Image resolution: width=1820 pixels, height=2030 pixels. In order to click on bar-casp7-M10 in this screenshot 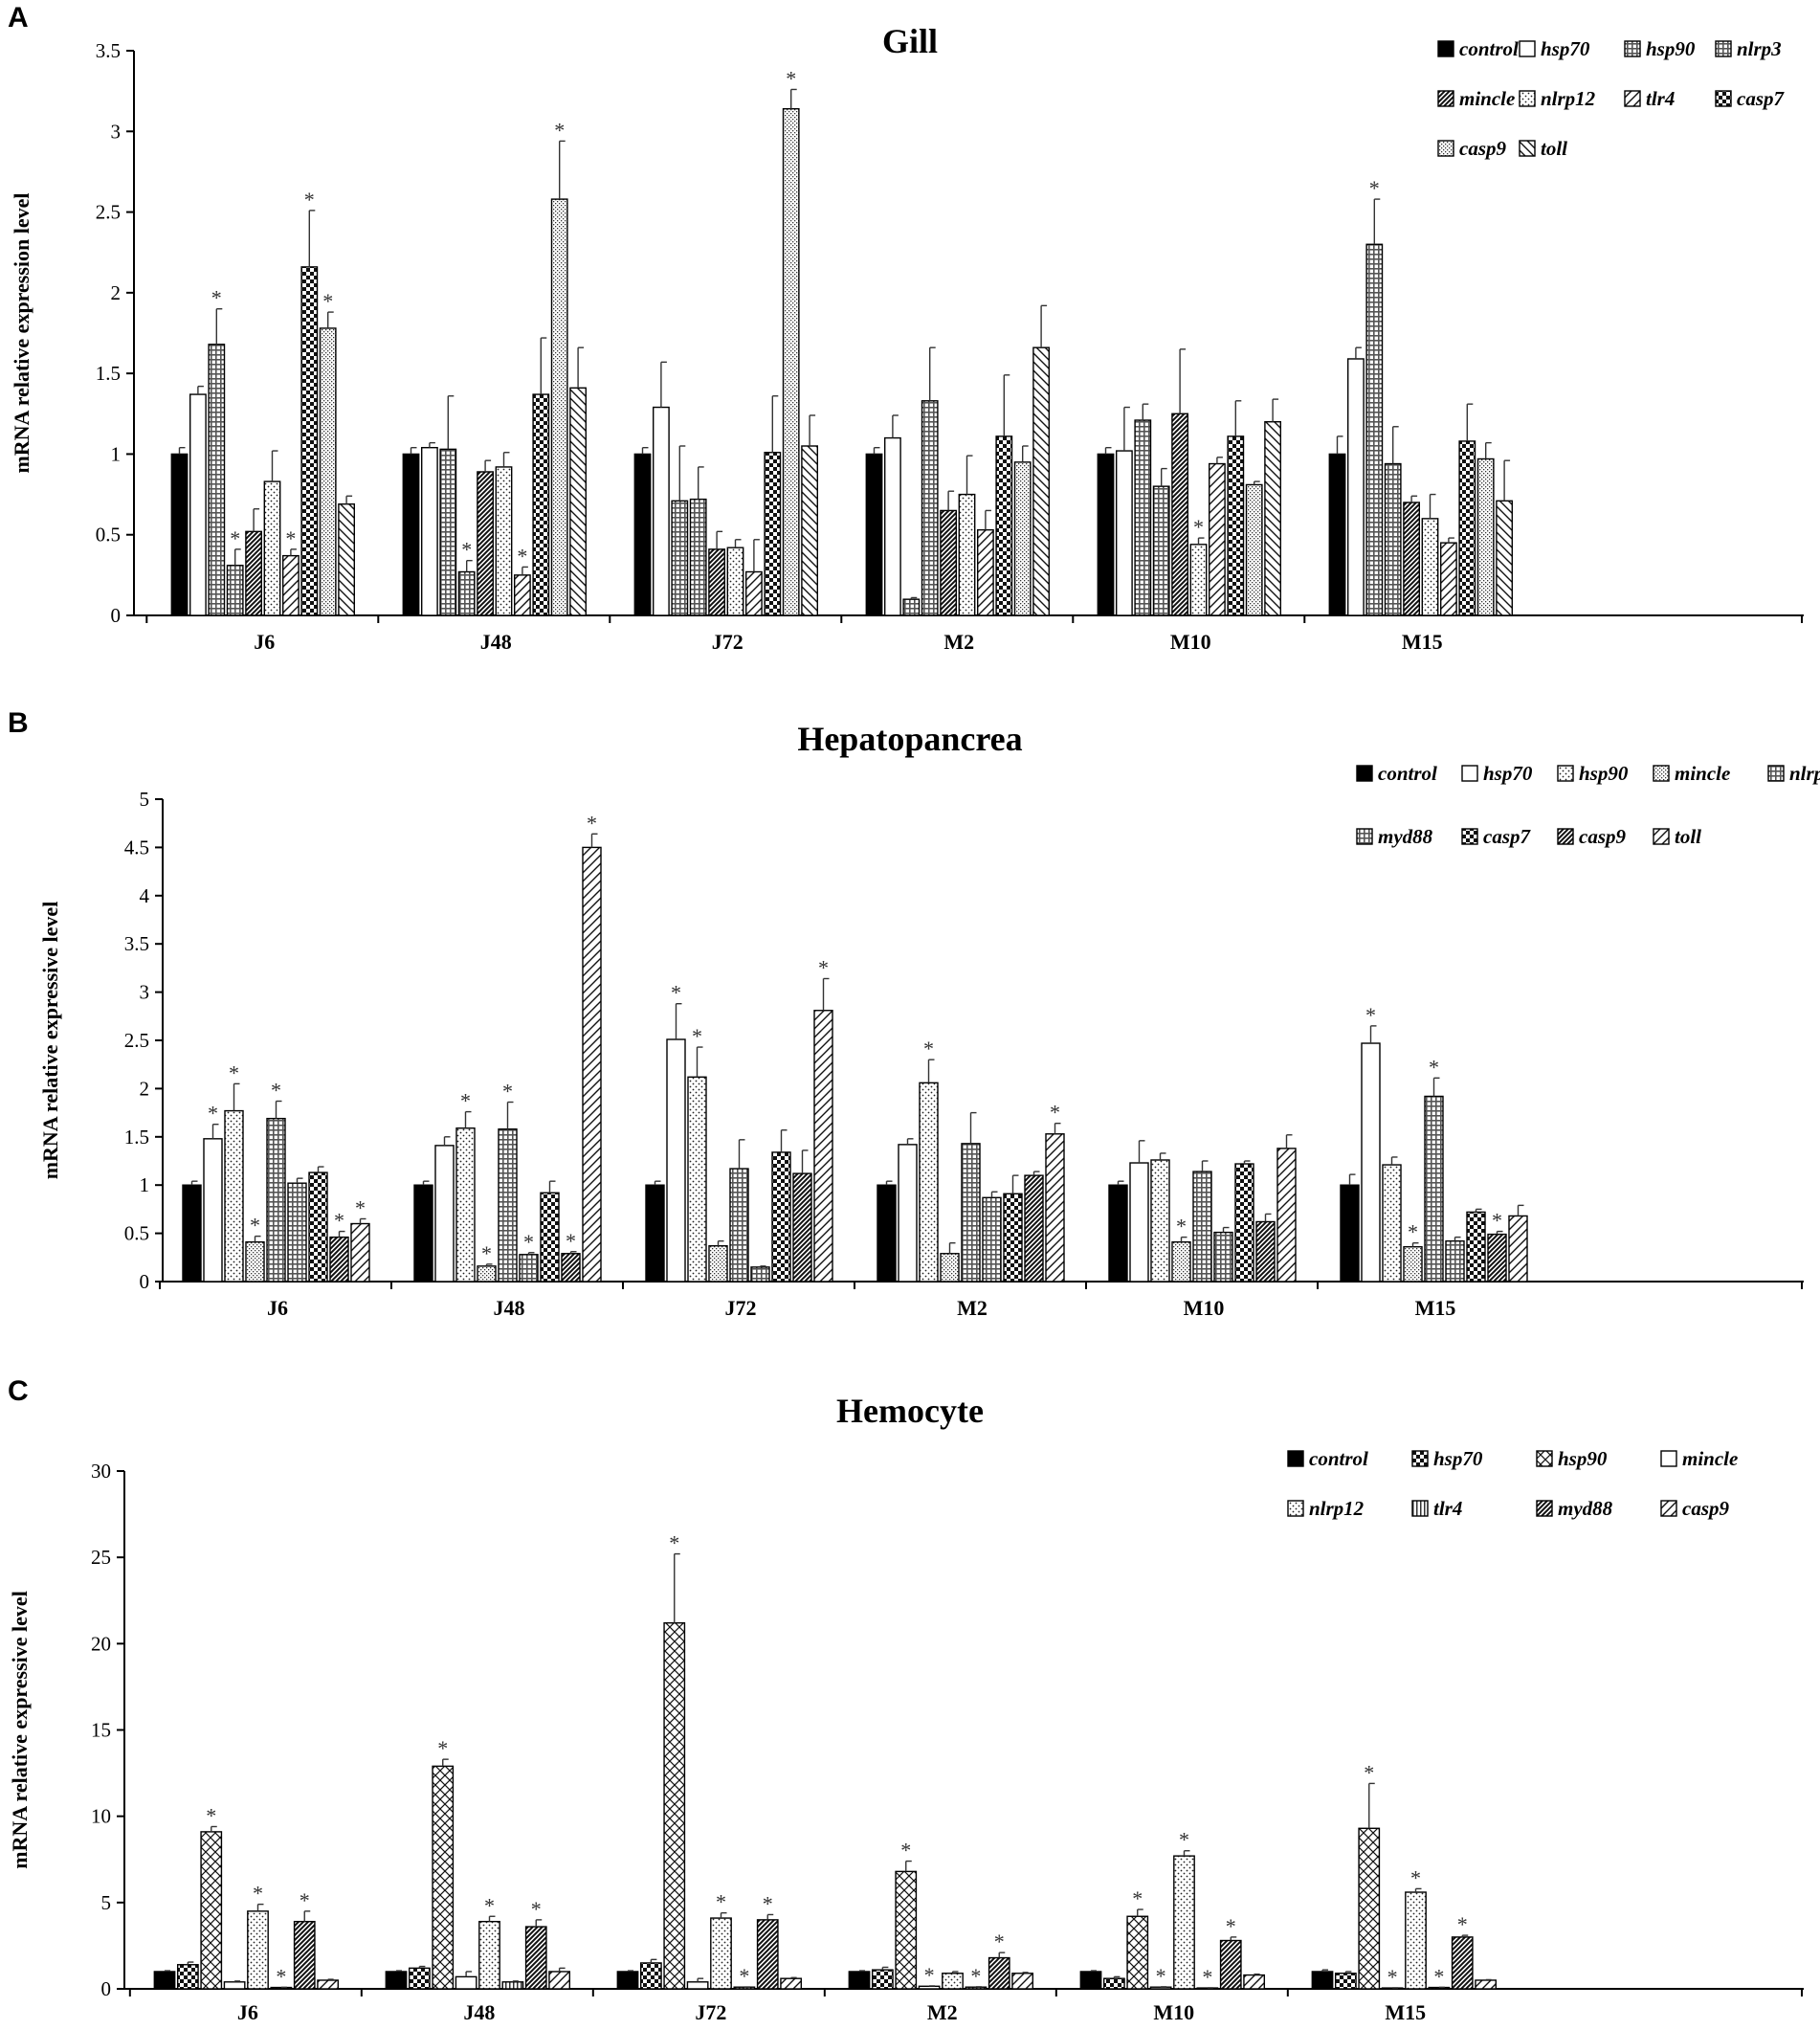, I will do `click(1236, 525)`.